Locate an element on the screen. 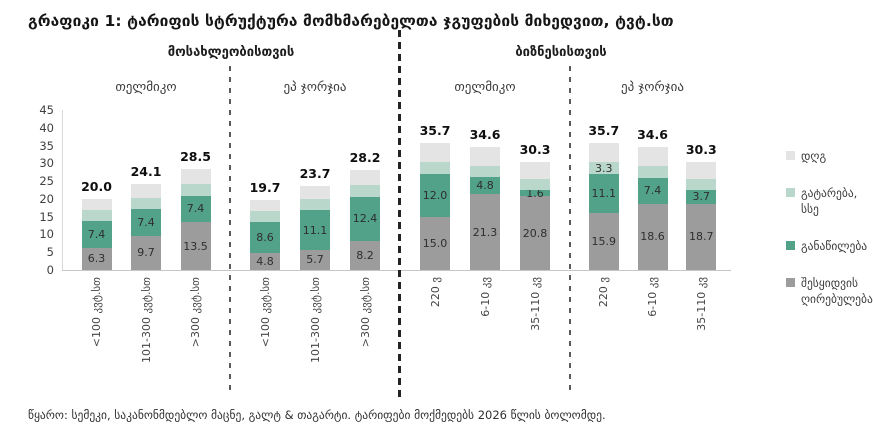 The height and width of the screenshot is (445, 873). y-tick-label: 30 is located at coordinates (46, 163).